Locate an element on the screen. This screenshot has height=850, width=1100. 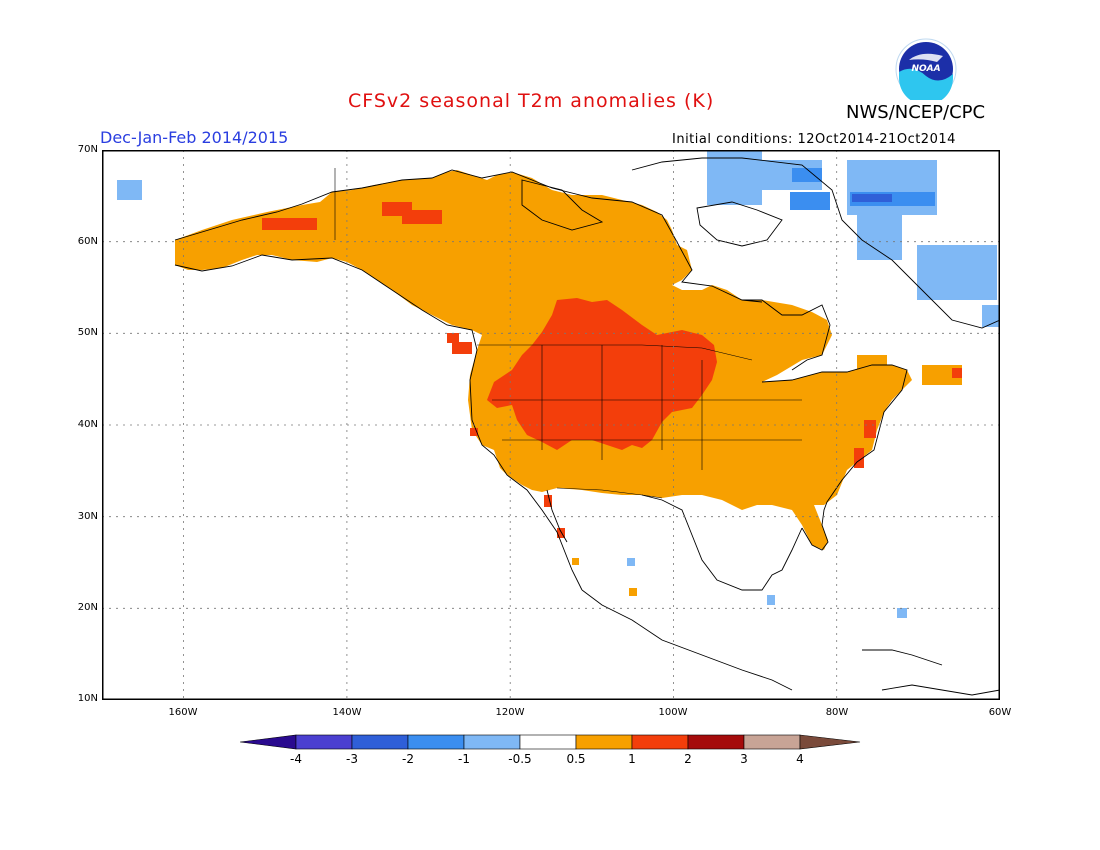
lon-label: 120W is located at coordinates (510, 712).